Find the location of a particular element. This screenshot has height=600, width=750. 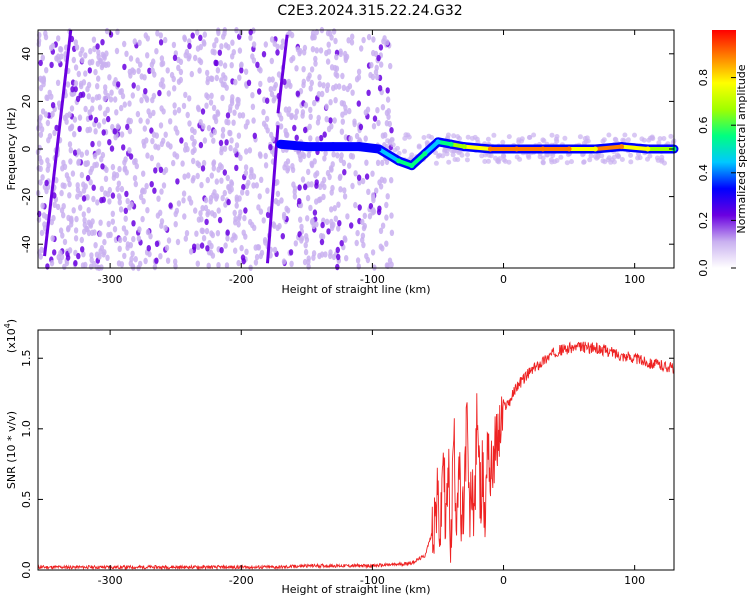

signal-track-point is located at coordinates (595, 149).